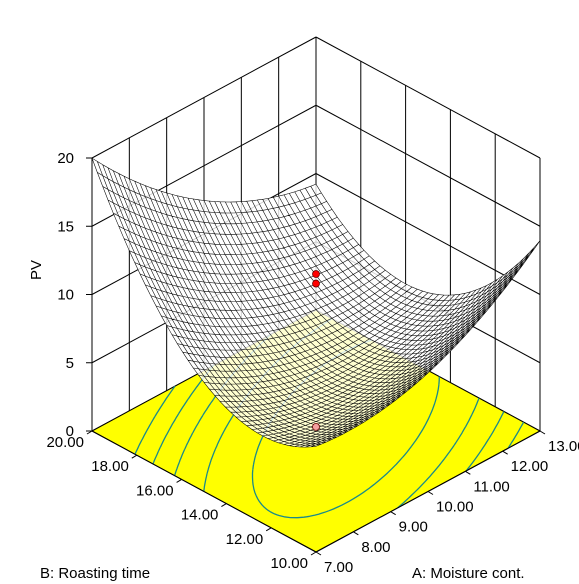 This screenshot has height=584, width=579. What do you see at coordinates (65, 226) in the screenshot?
I see `z-tick-label: 15` at bounding box center [65, 226].